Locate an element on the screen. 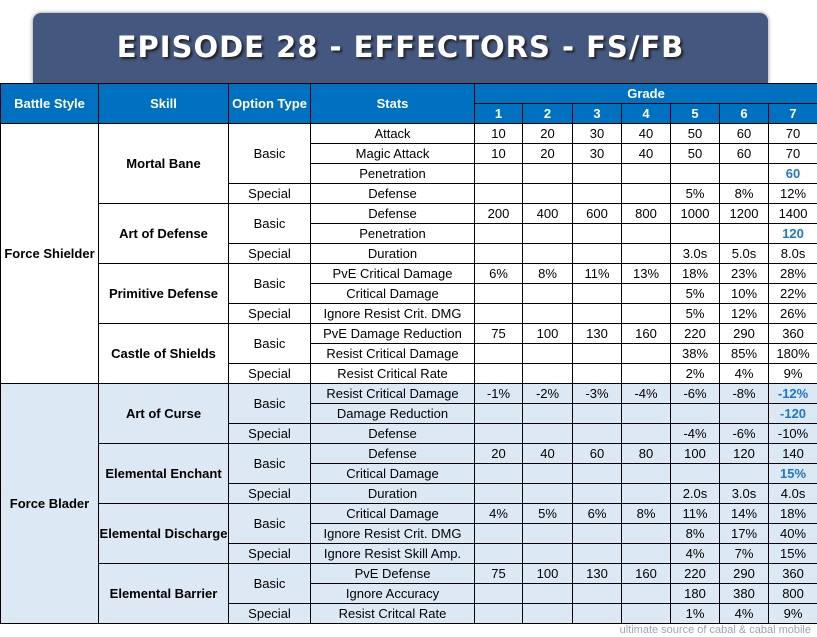 Image resolution: width=817 pixels, height=637 pixels. grade-value-cell: 290 is located at coordinates (744, 573).